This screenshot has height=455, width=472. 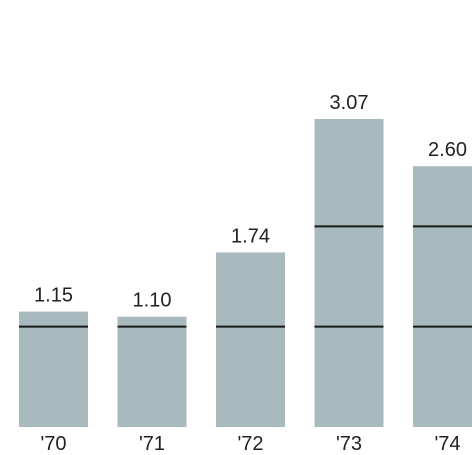 I want to click on x-tick-label-0: '70, so click(x=53, y=444).